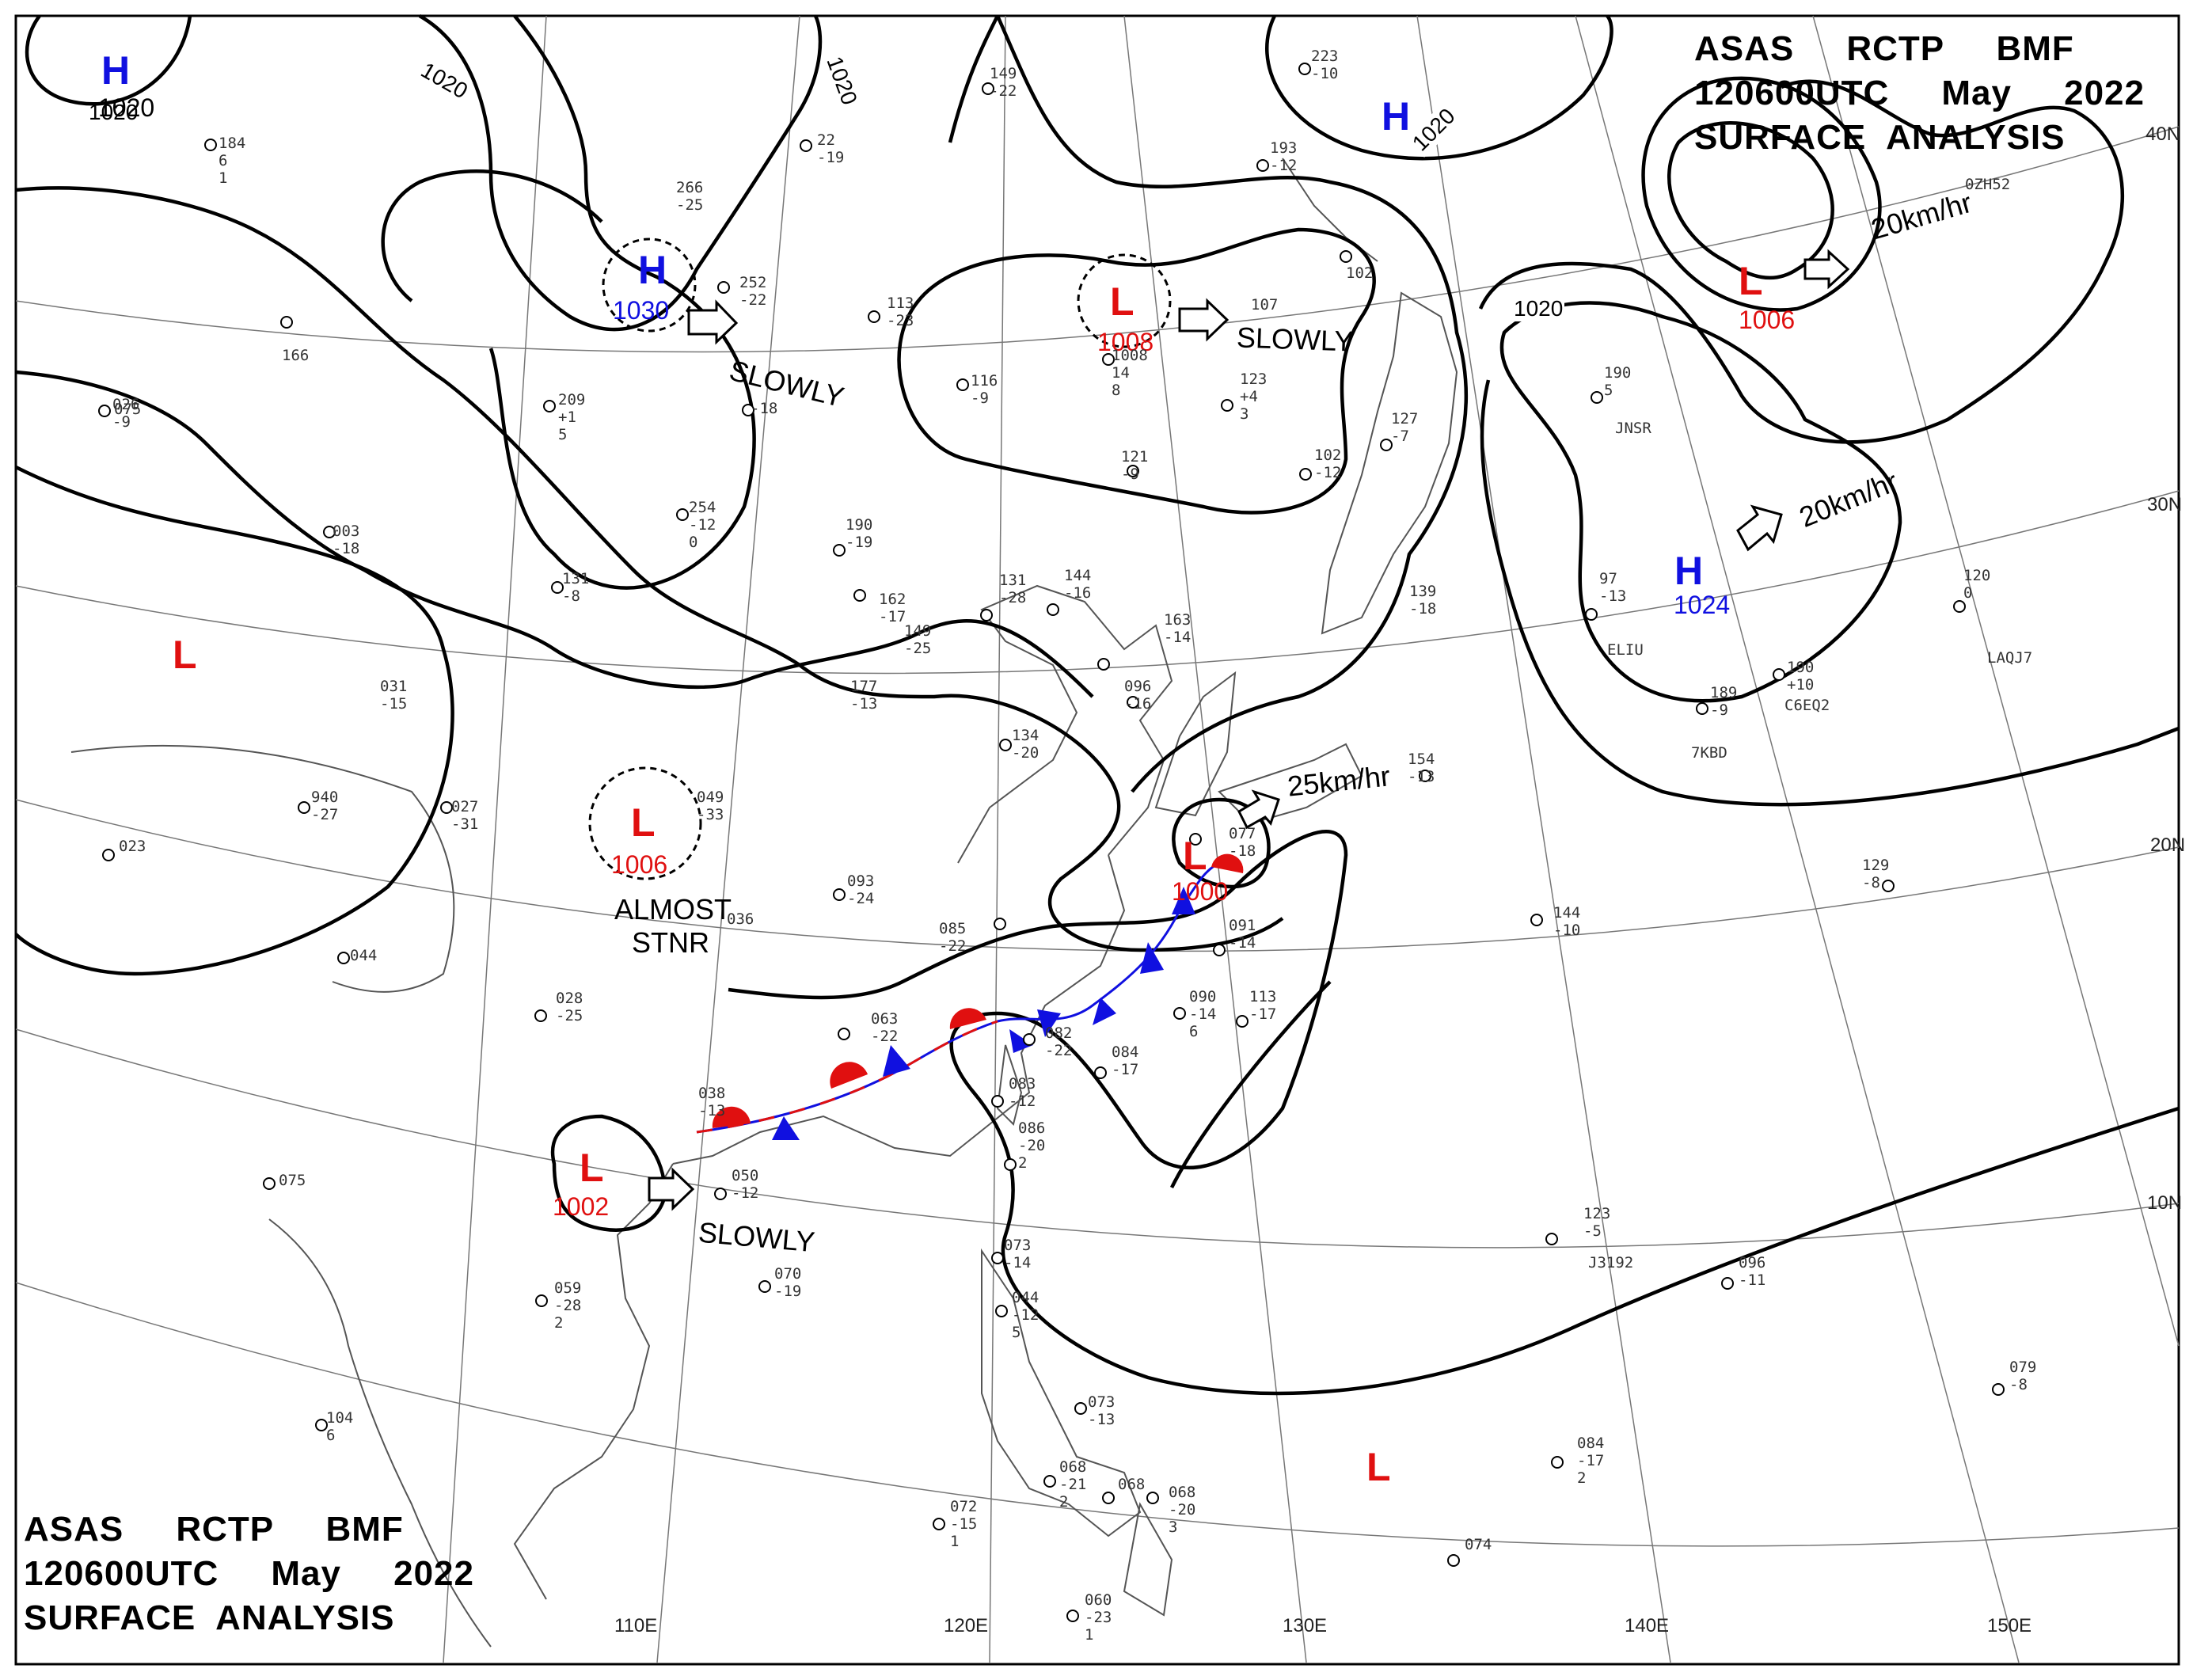  What do you see at coordinates (126, 404) in the screenshot?
I see `station-value: 026` at bounding box center [126, 404].